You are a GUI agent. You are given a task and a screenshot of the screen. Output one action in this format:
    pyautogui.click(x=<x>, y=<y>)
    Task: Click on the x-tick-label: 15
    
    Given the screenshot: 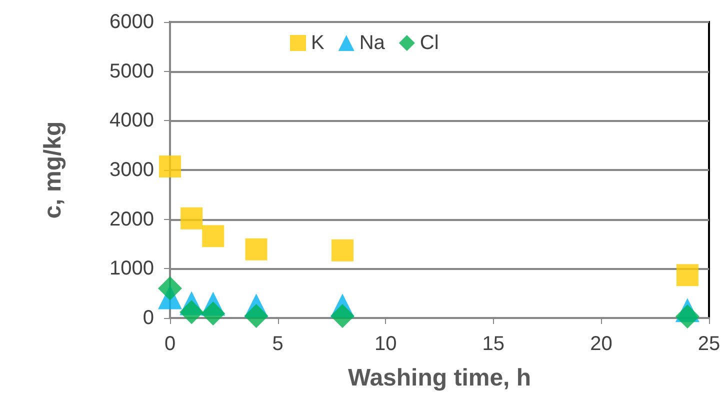 What is the action you would take?
    pyautogui.click(x=493, y=344)
    